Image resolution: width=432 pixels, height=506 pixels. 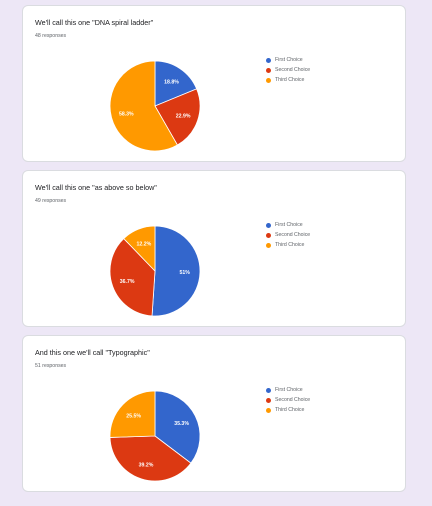 I want to click on pie-label-second-choice: 22.9%, so click(x=183, y=117).